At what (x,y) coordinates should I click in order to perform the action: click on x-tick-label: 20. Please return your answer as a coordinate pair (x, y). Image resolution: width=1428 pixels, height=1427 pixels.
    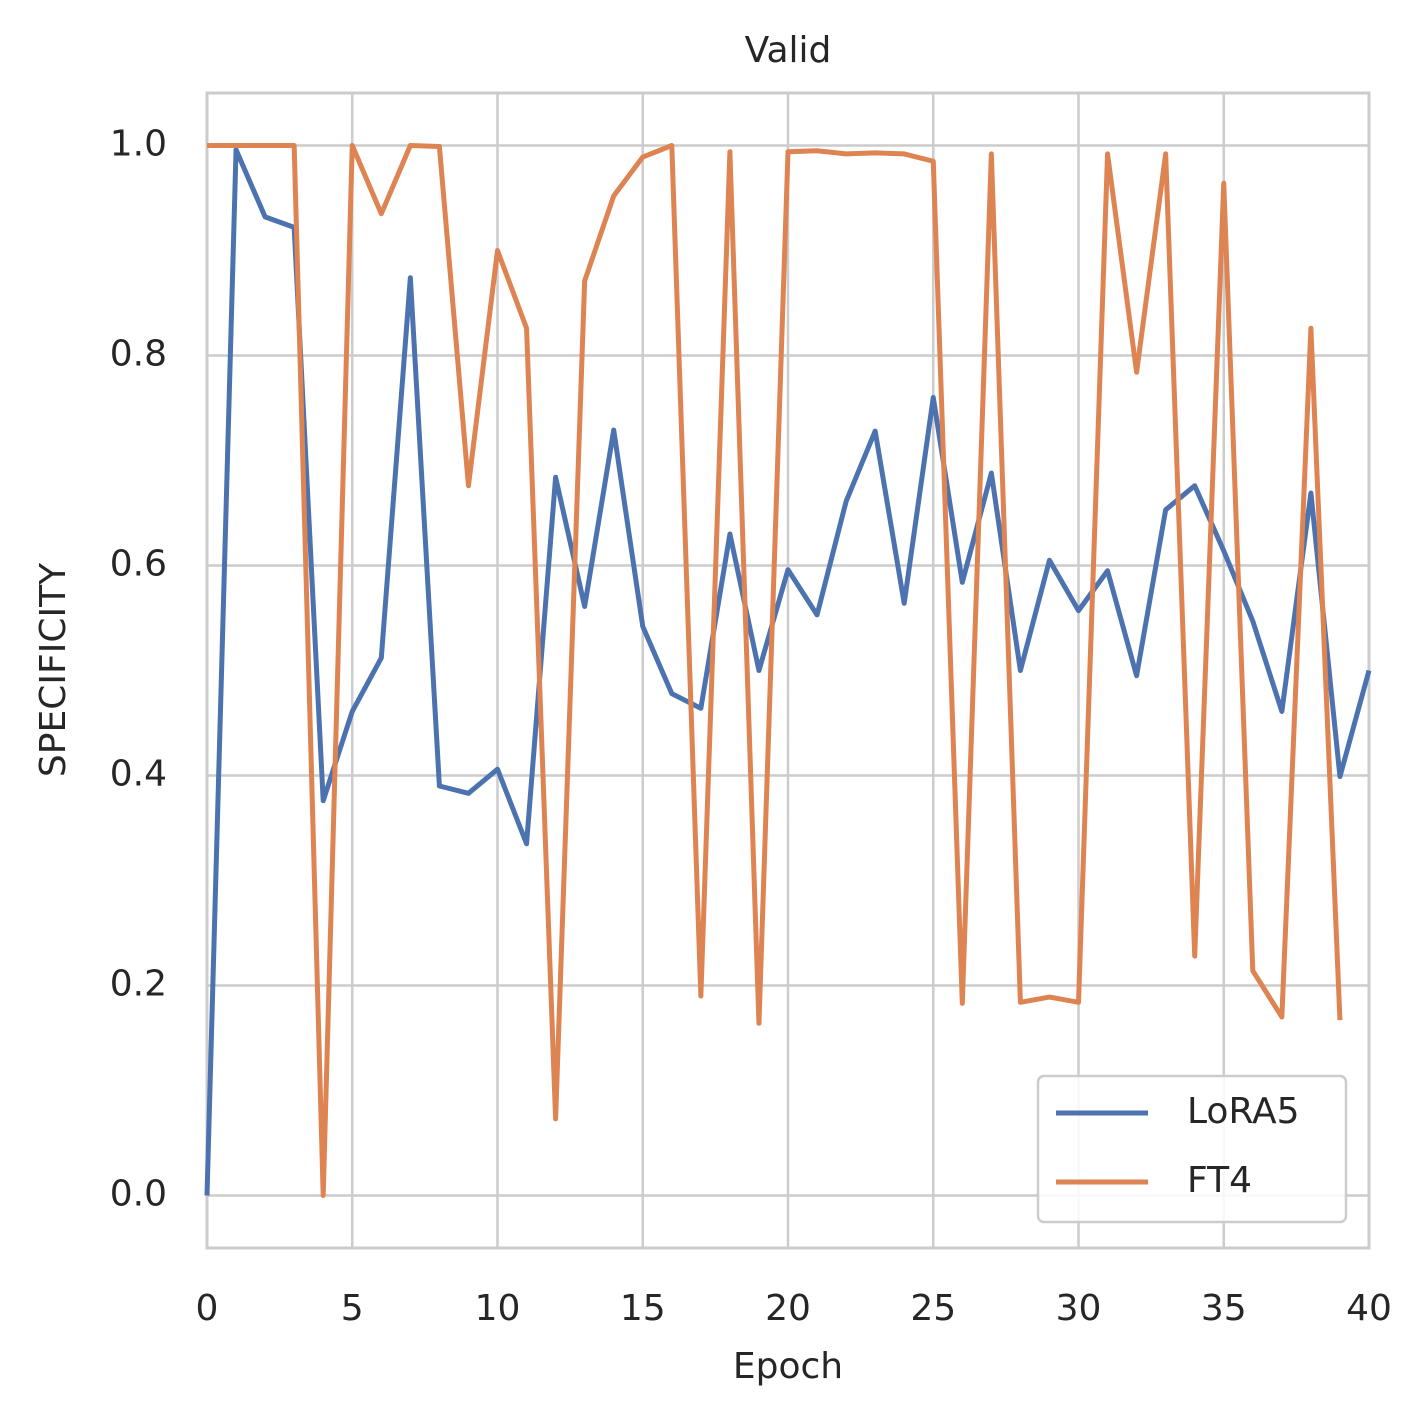
    Looking at the image, I should click on (788, 1308).